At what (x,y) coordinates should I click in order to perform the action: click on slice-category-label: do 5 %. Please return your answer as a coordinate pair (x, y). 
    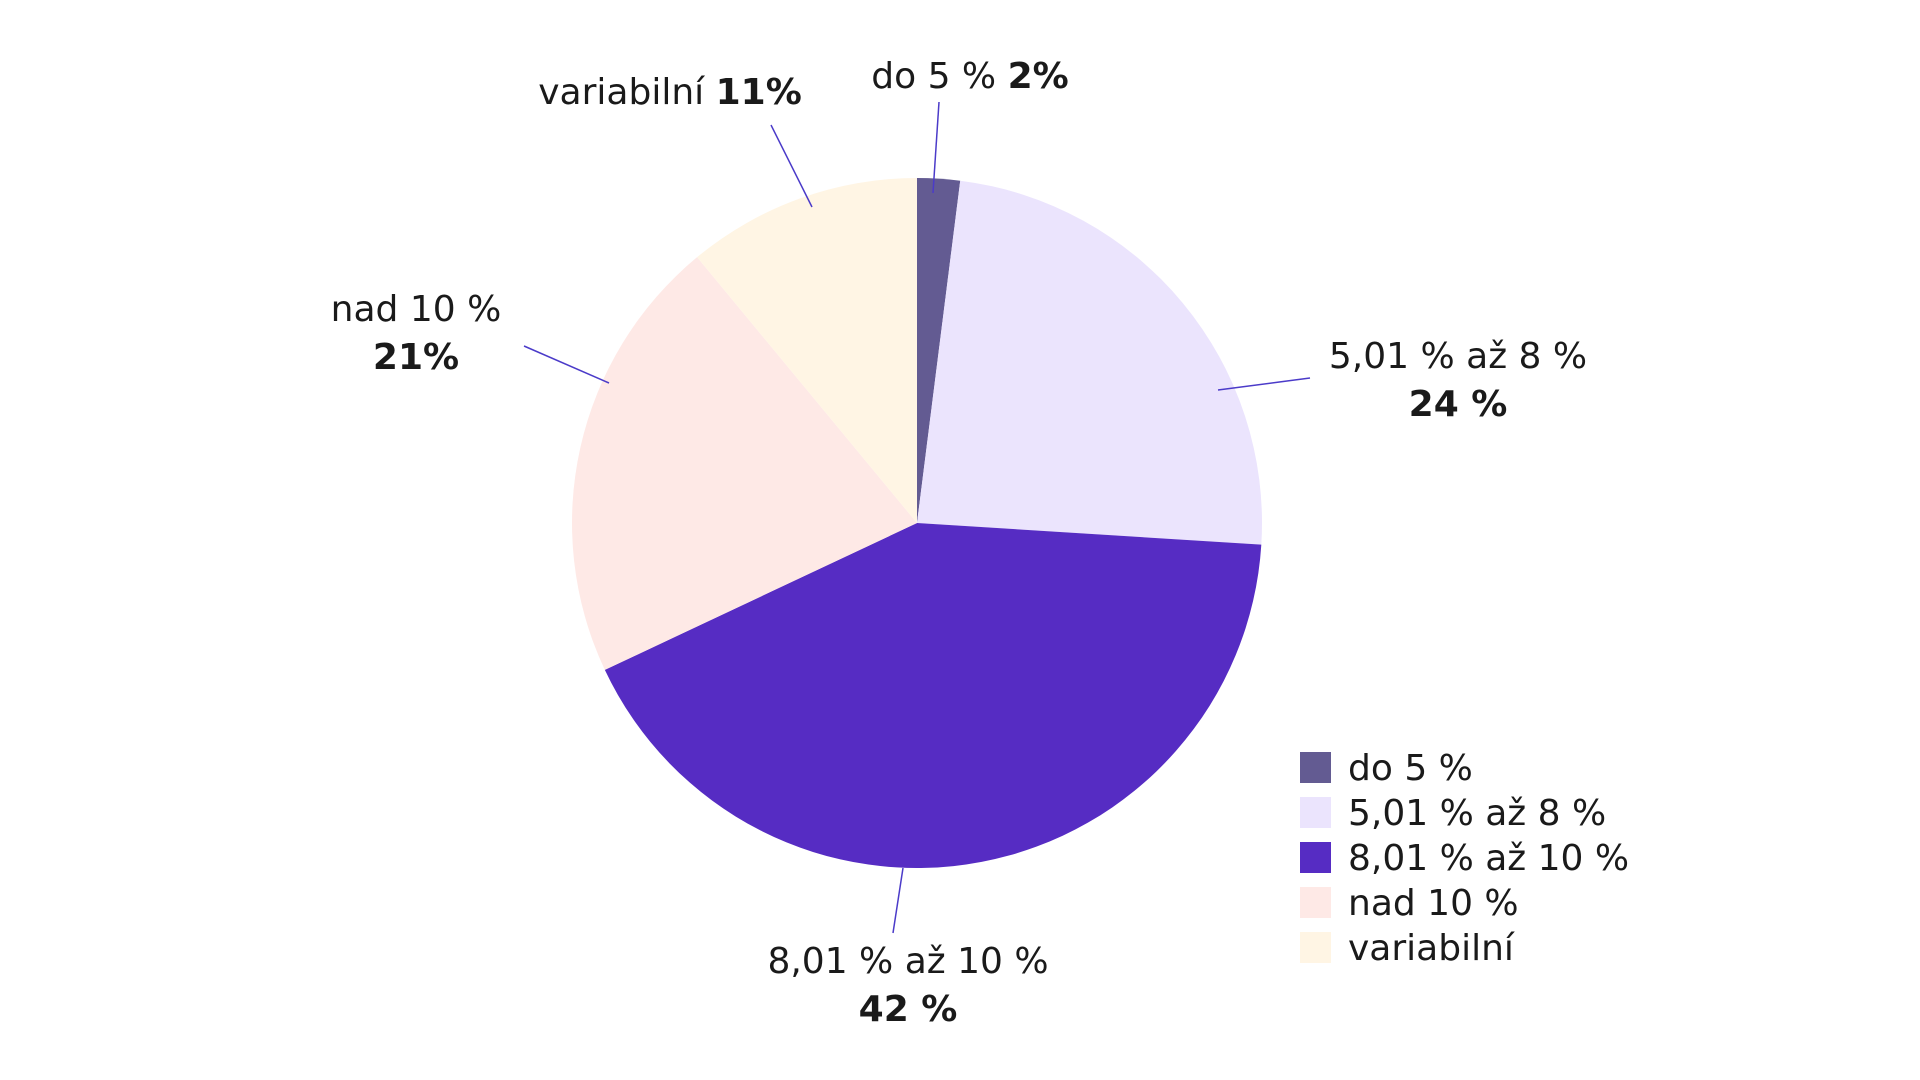
    Looking at the image, I should click on (939, 76).